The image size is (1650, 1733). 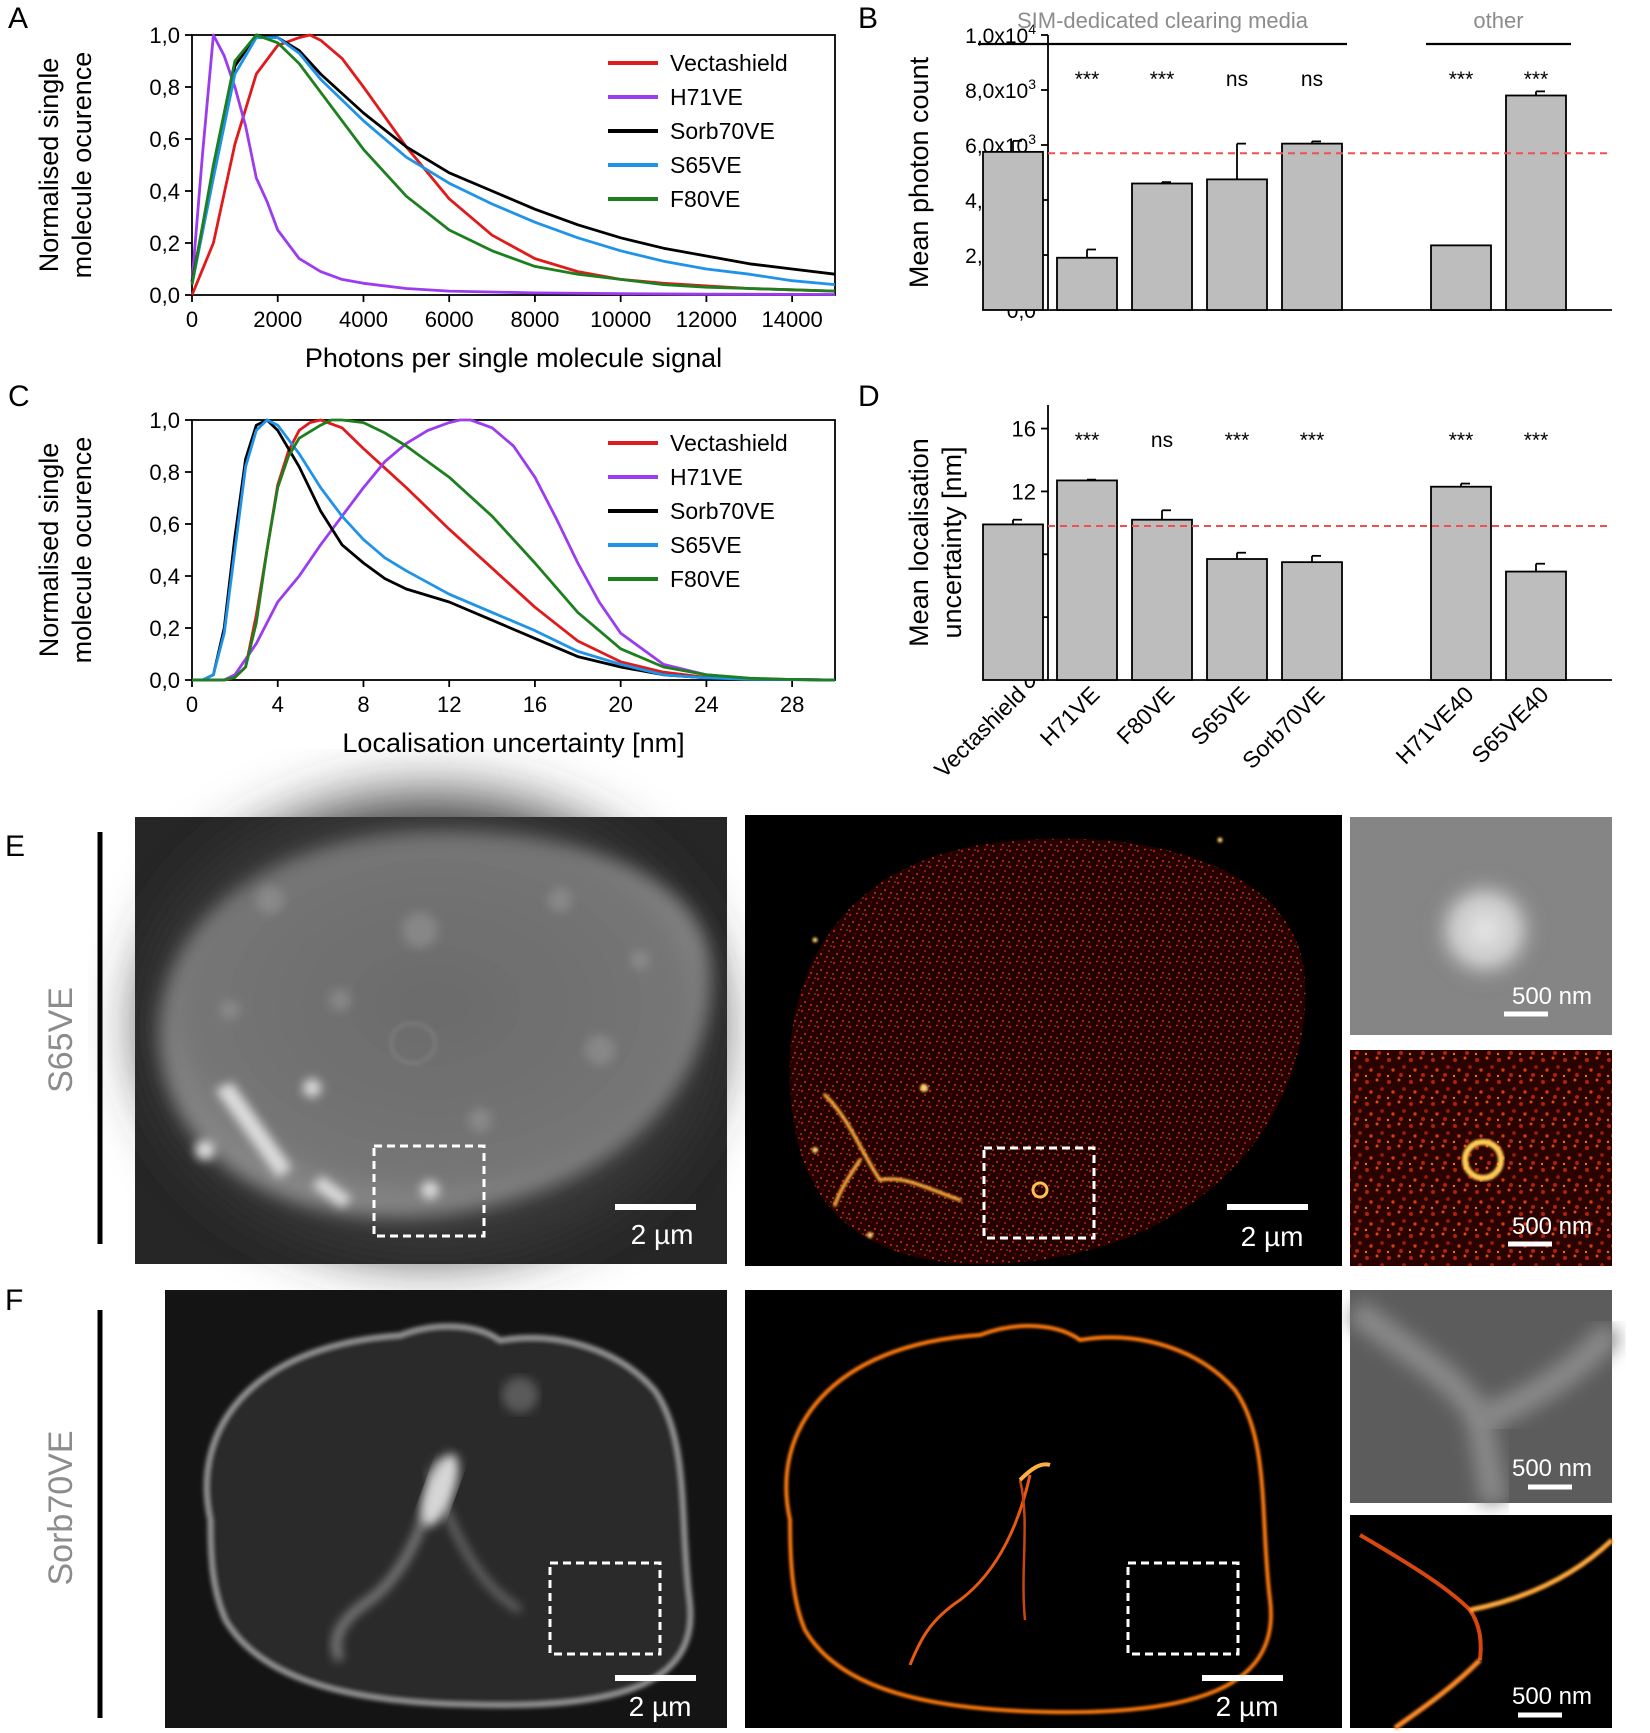 What do you see at coordinates (705, 199) in the screenshot?
I see `legend-label-a-f80ve: F80VE` at bounding box center [705, 199].